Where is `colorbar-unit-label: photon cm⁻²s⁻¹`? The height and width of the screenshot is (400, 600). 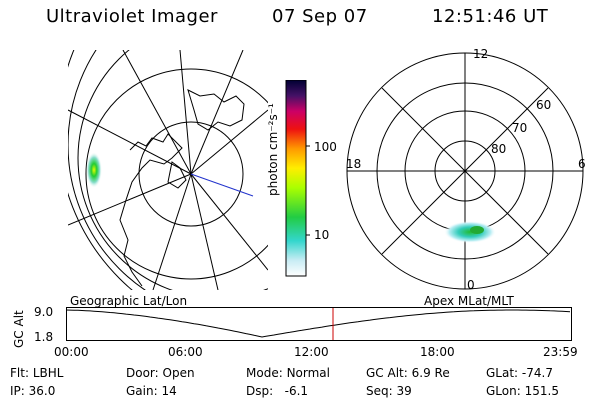
colorbar-unit-label: photon cm⁻²s⁻¹ is located at coordinates (273, 149).